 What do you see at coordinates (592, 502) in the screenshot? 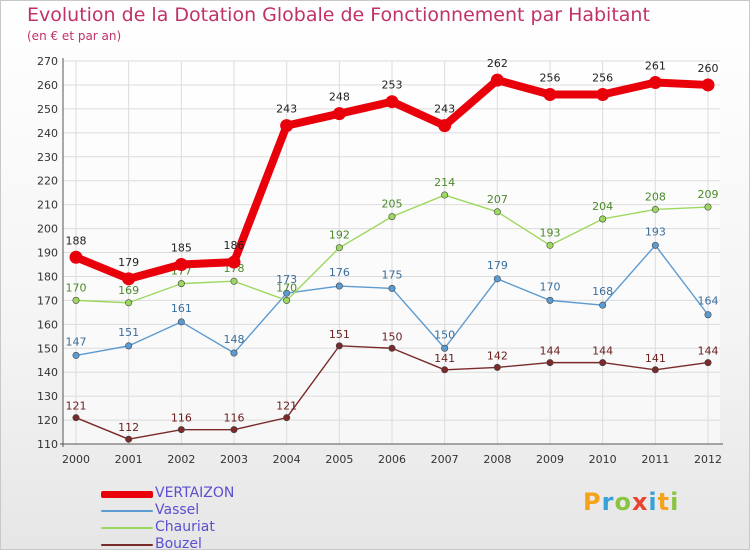
I see `brand-letter: P` at bounding box center [592, 502].